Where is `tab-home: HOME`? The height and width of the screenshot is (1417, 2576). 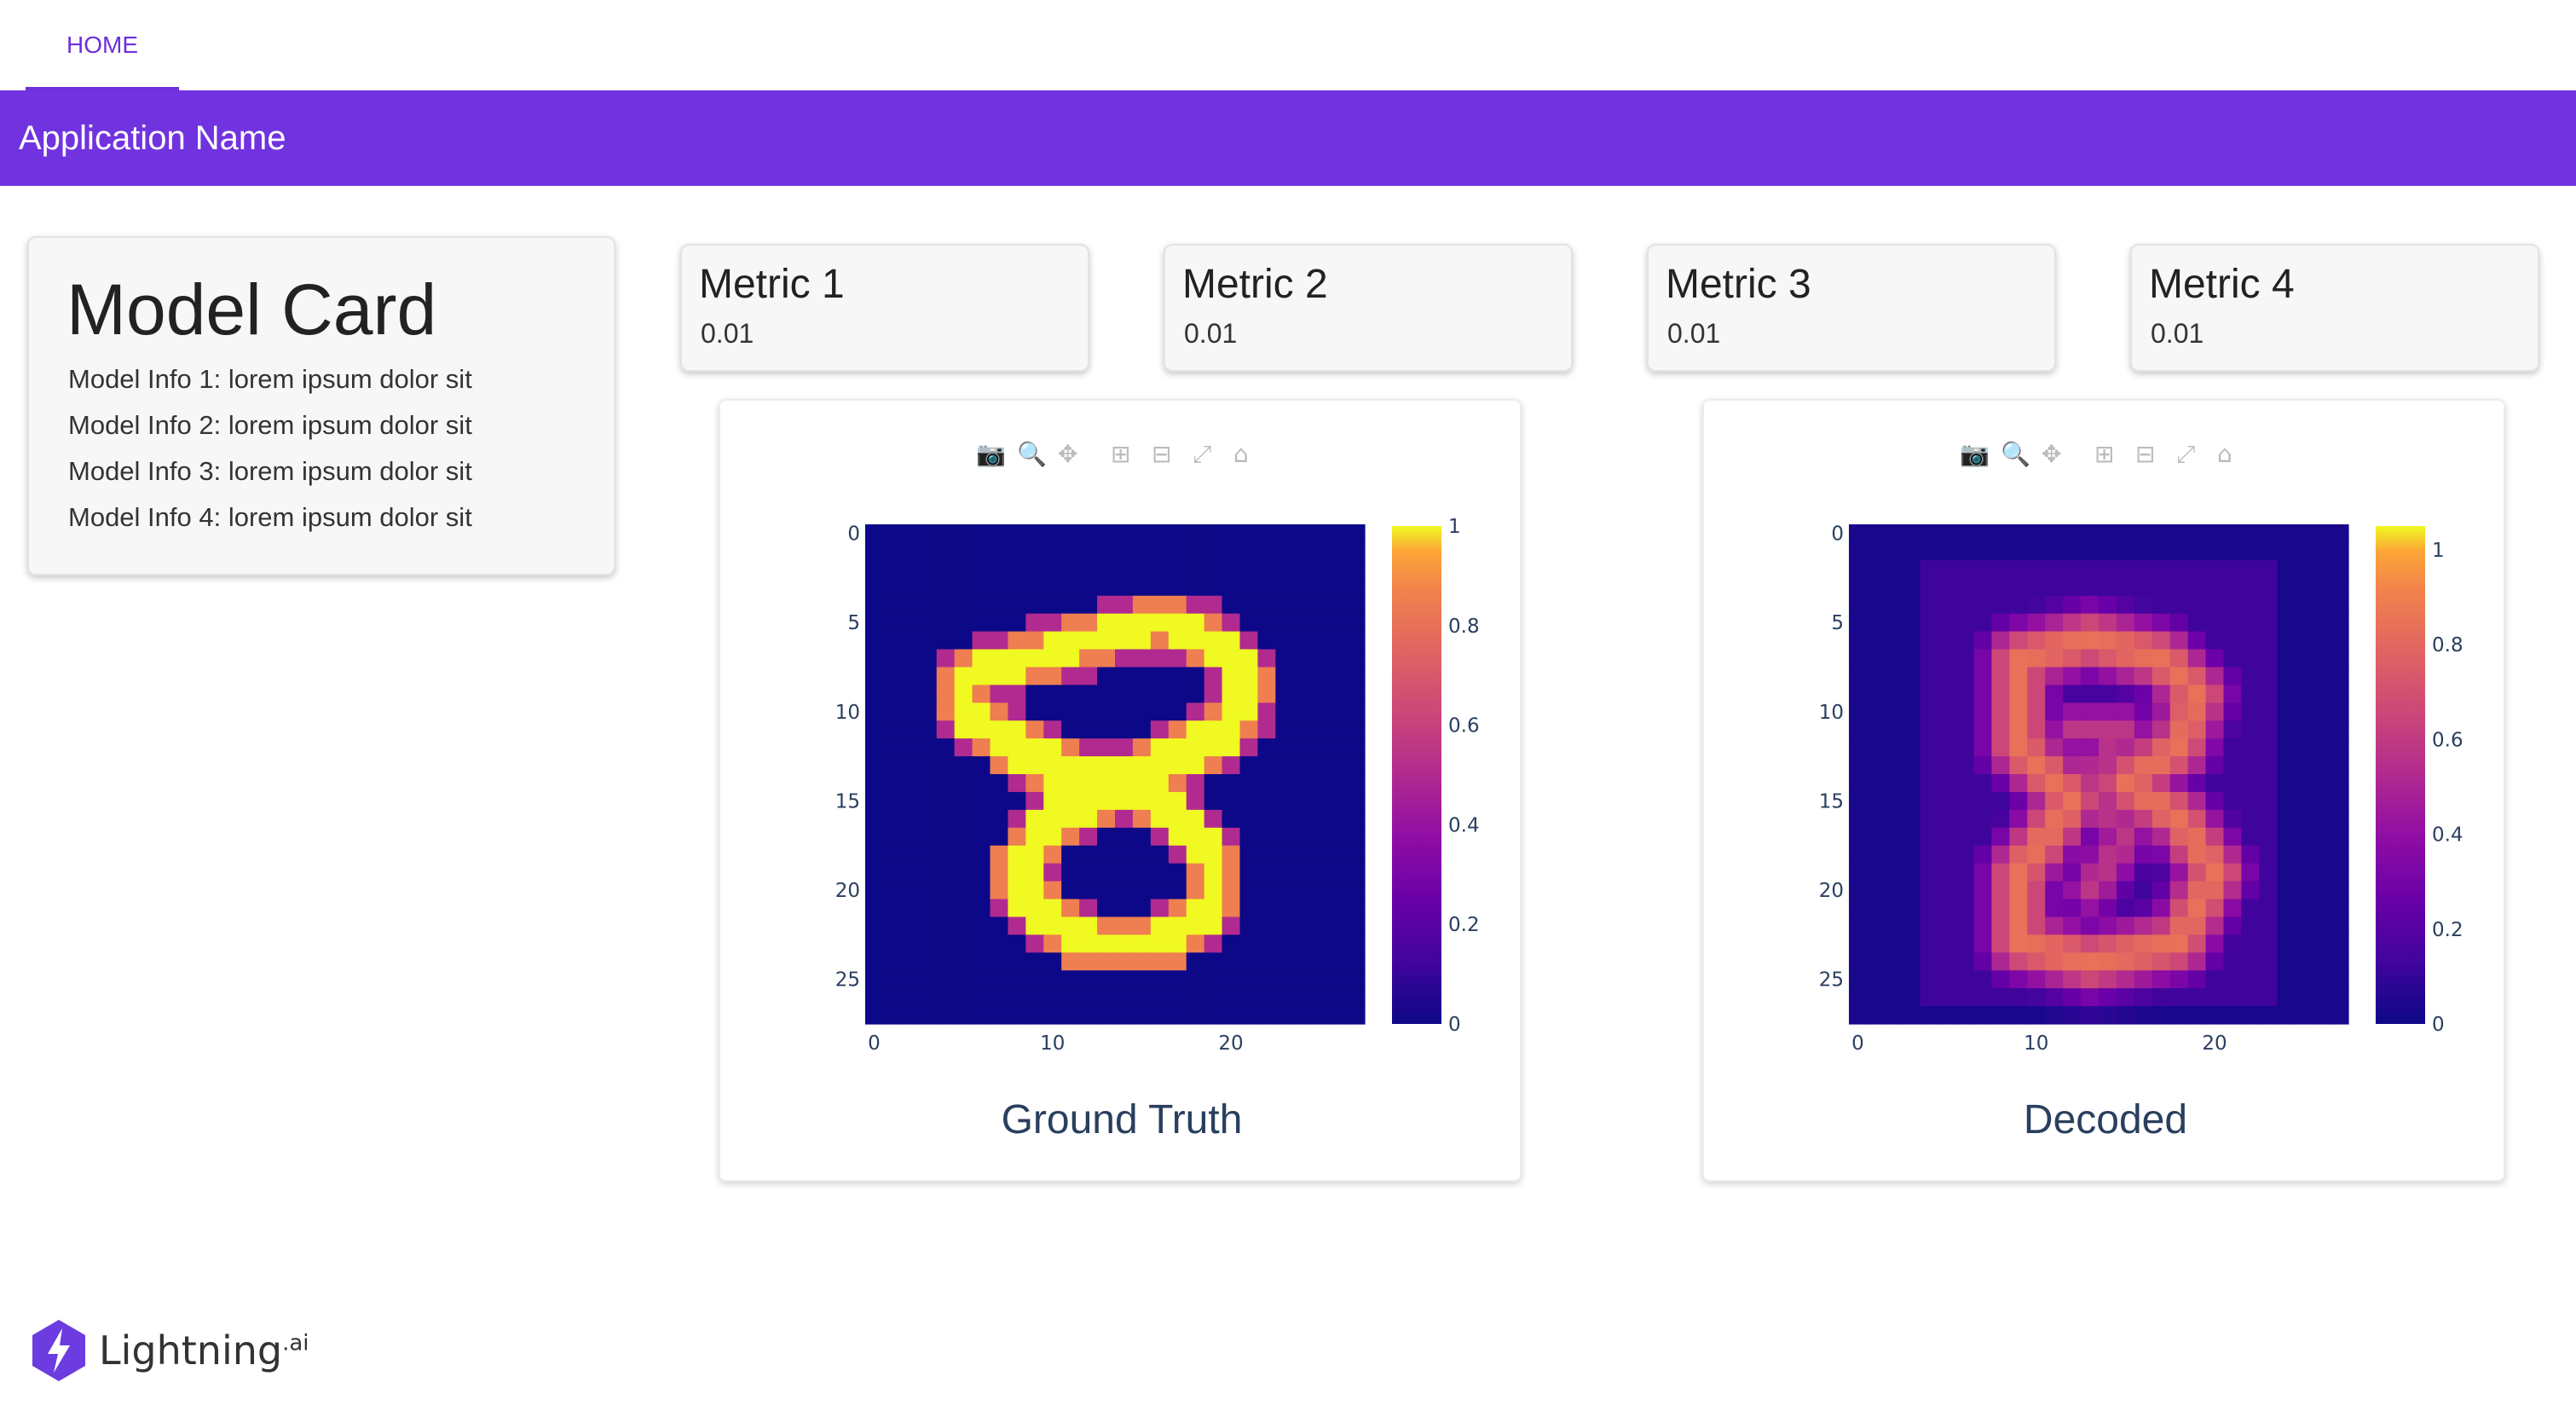
tab-home: HOME is located at coordinates (102, 45).